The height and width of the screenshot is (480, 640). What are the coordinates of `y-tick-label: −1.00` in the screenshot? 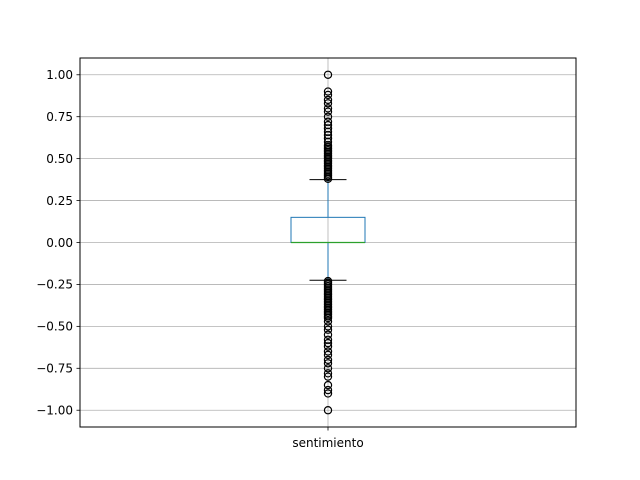 It's located at (54, 411).